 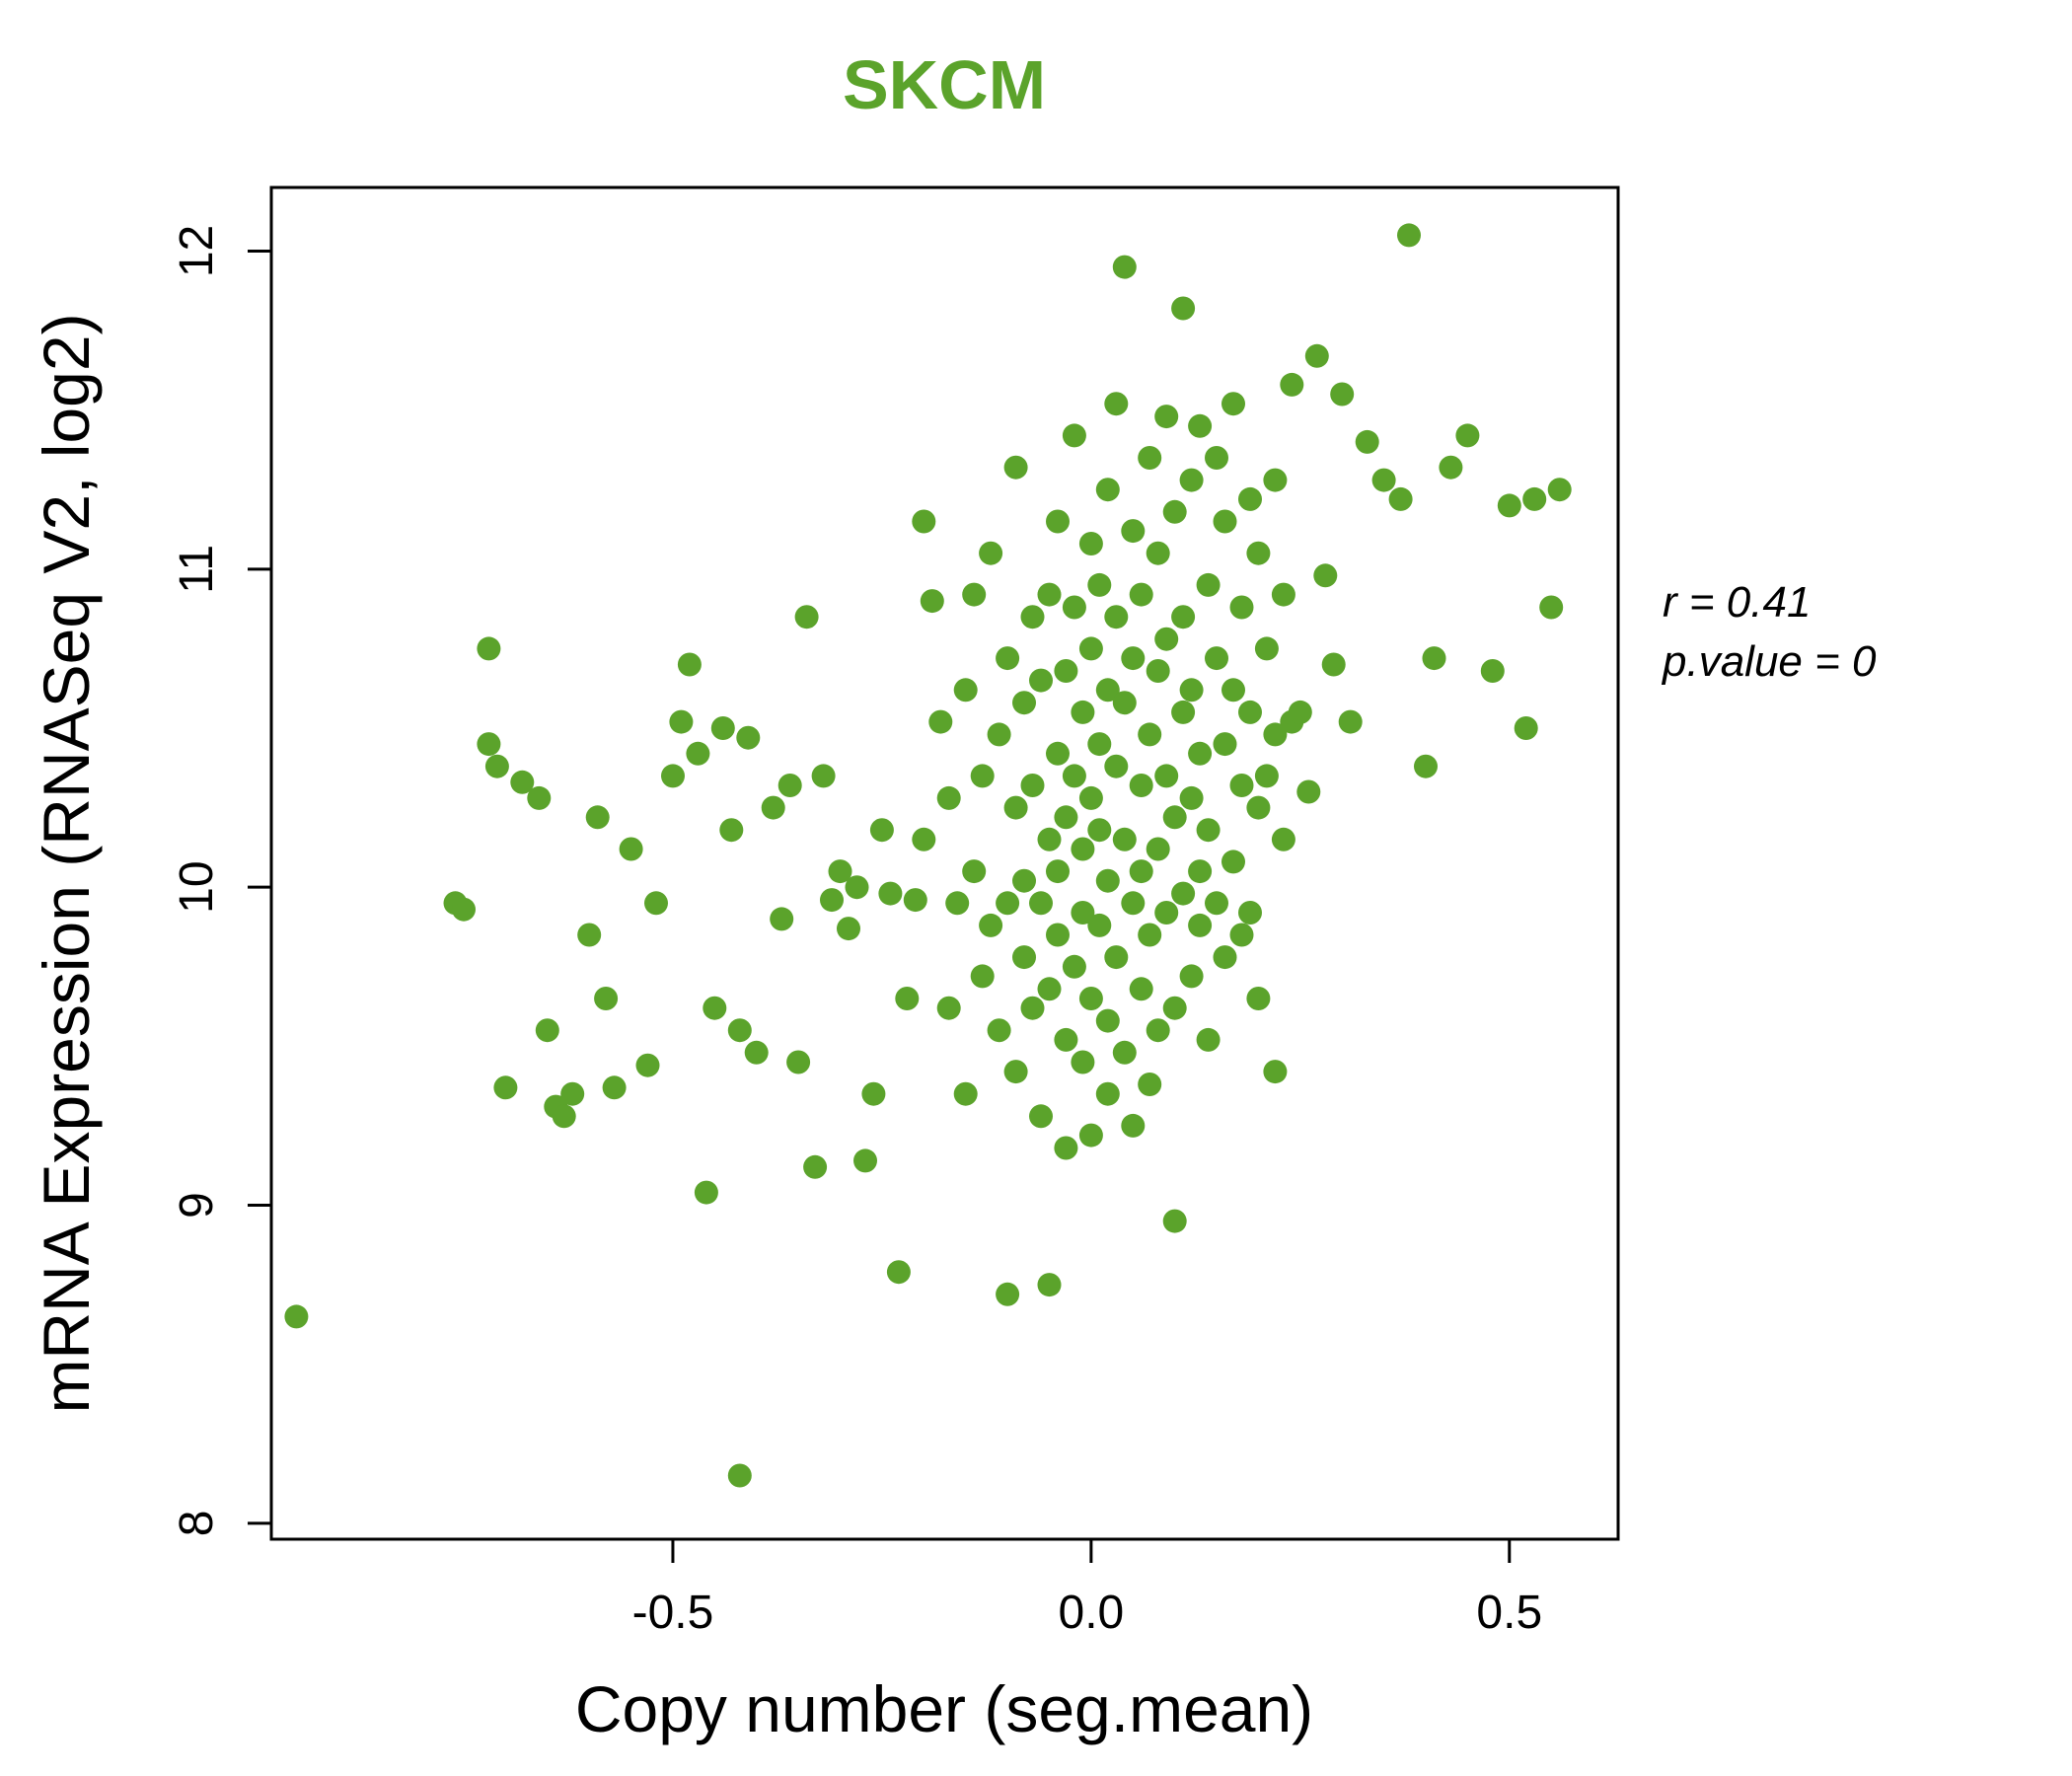 What do you see at coordinates (197, 1524) in the screenshot?
I see `y-tick-label: 8` at bounding box center [197, 1524].